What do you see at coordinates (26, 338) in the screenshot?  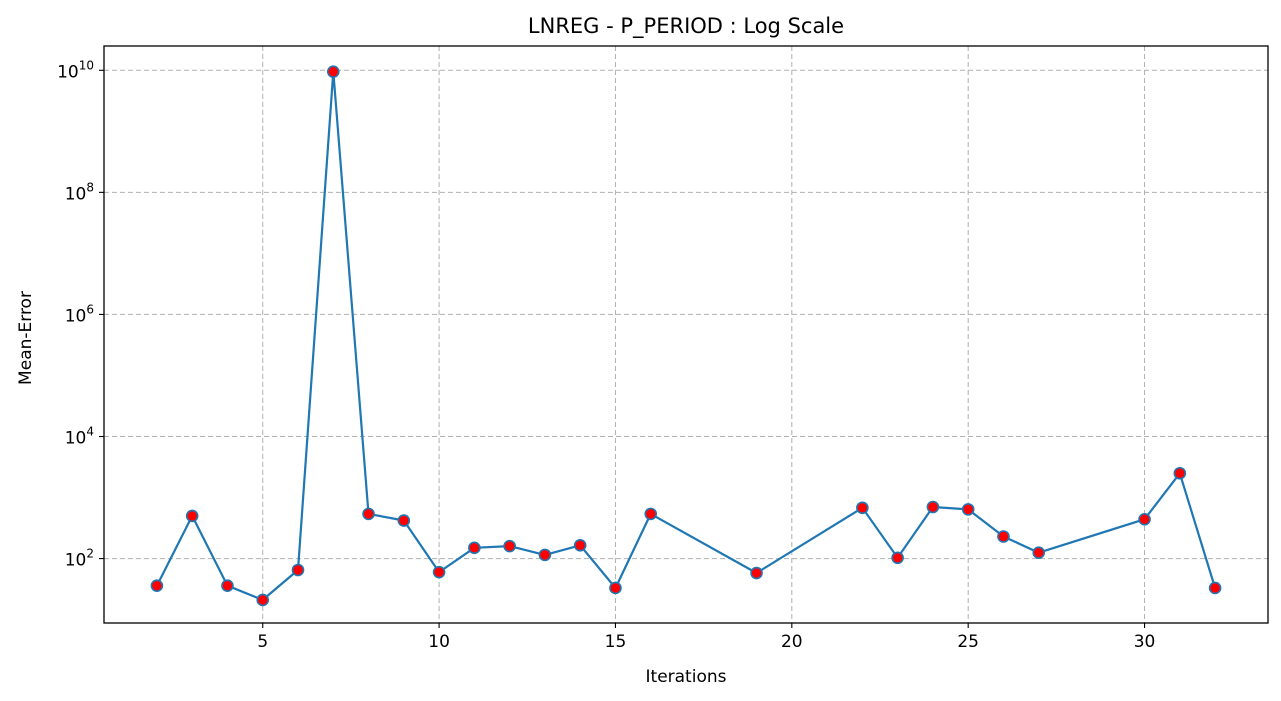 I see `y-axis-label: Mean-Error` at bounding box center [26, 338].